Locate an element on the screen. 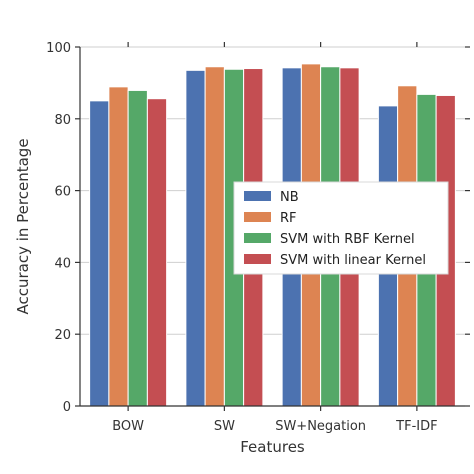 Image resolution: width=474 pixels, height=474 pixels. y-tick-label: 60 is located at coordinates (62, 192).